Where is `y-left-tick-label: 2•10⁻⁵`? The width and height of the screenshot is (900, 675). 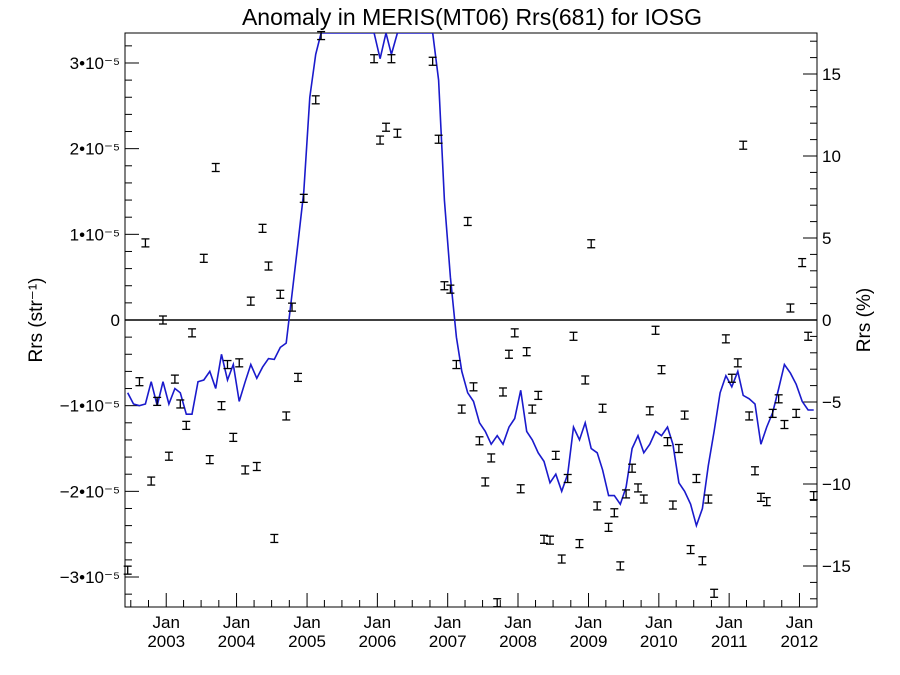 y-left-tick-label: 2•10⁻⁵ is located at coordinates (95, 149).